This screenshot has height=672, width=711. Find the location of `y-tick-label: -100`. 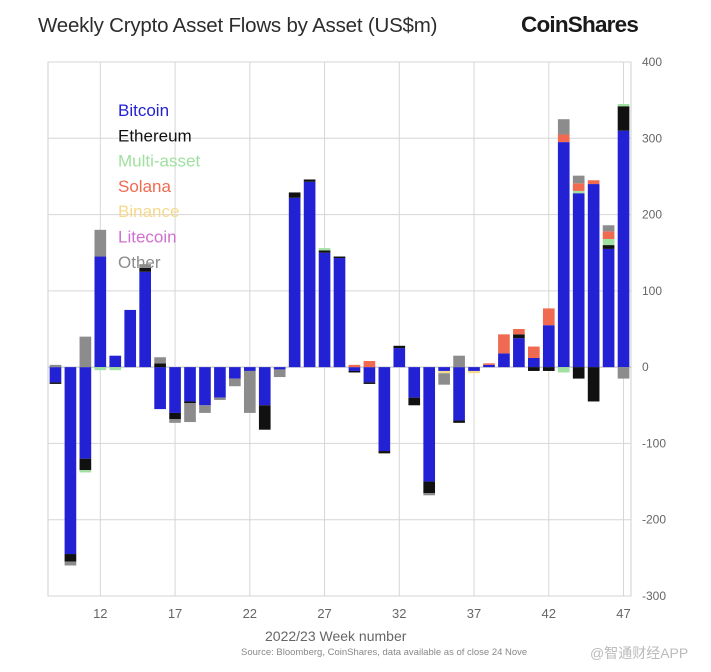

y-tick-label: -100 is located at coordinates (654, 443).